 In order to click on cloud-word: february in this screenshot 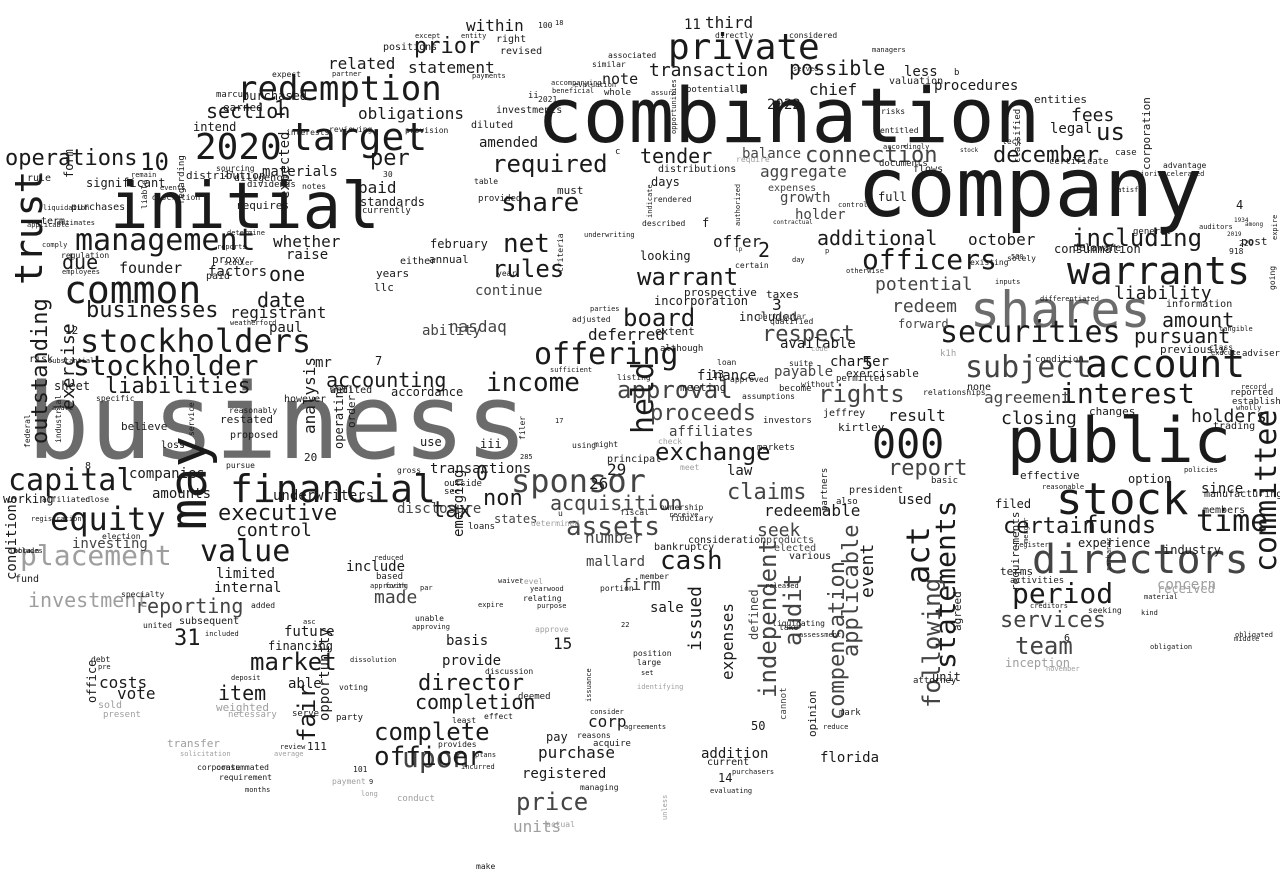, I will do `click(459, 244)`.